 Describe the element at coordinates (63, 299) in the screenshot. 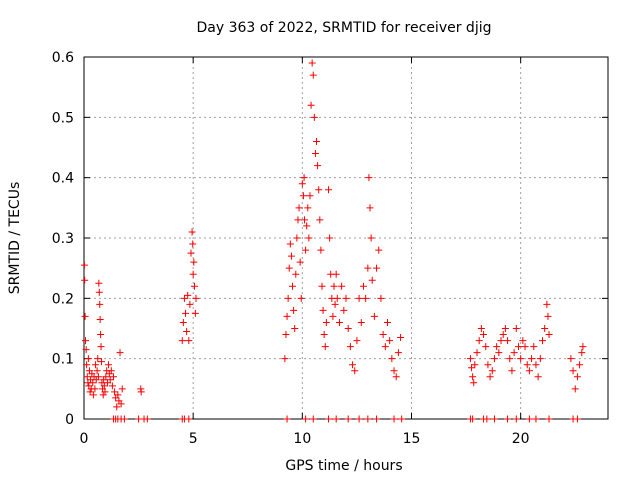

I see `y-tick-label: 0.2` at that location.